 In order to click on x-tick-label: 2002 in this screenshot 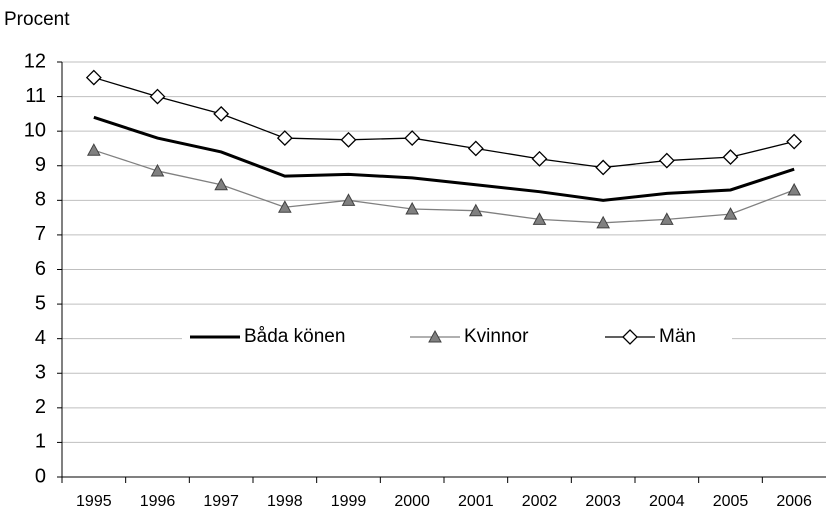, I will do `click(540, 501)`.